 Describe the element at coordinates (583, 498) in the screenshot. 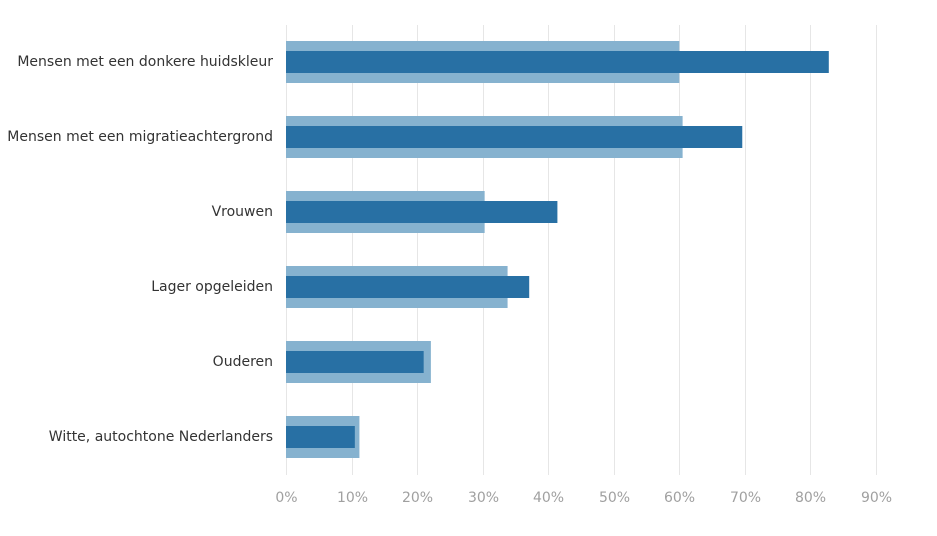

I see `x-axis-ticks: 0% 10% 20% 30% 40% 50% 60% 70% 80% 90%` at that location.